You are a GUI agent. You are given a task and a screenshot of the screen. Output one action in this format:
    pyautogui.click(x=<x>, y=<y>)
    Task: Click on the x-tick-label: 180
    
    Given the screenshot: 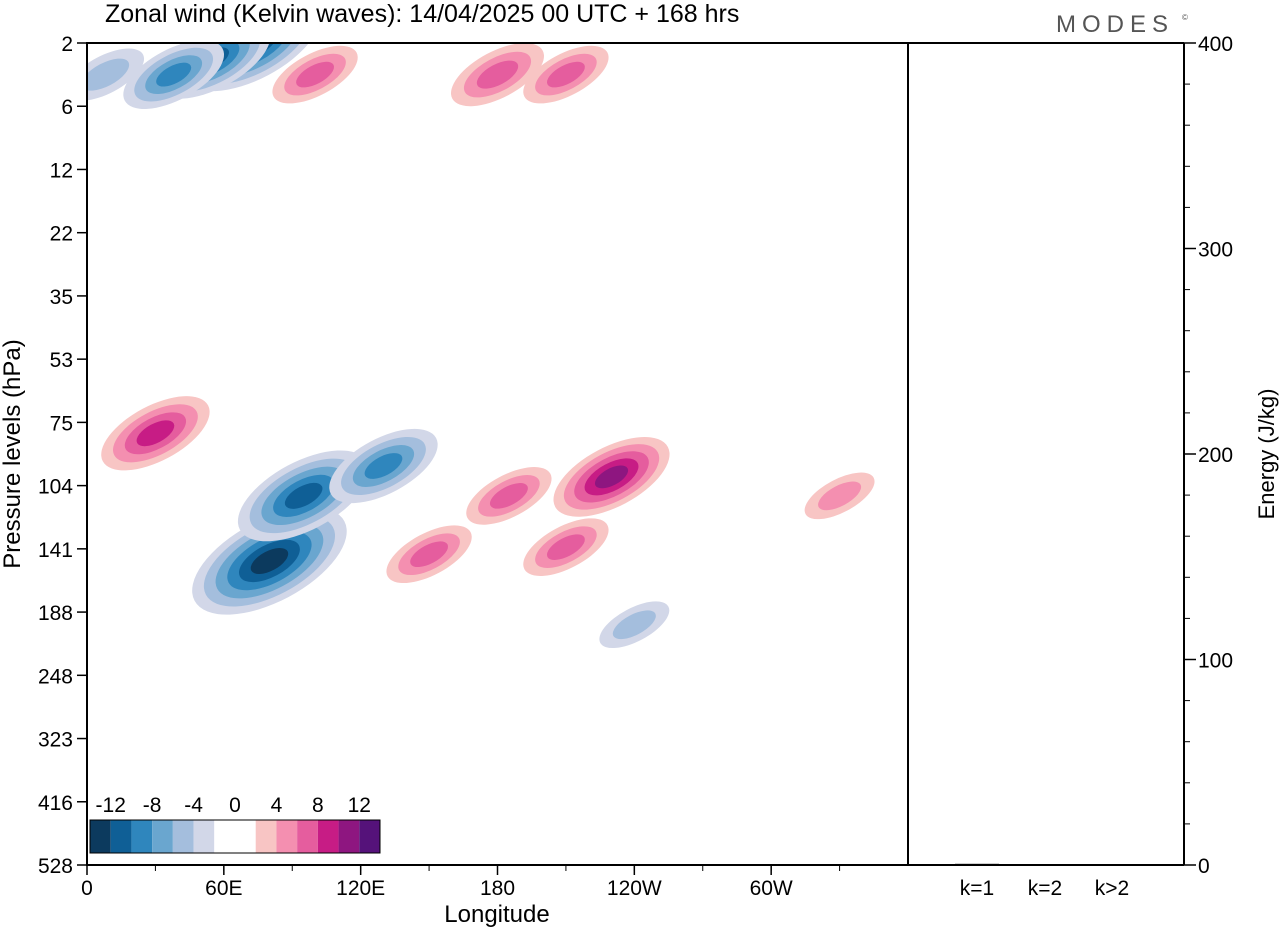 What is the action you would take?
    pyautogui.click(x=497, y=888)
    